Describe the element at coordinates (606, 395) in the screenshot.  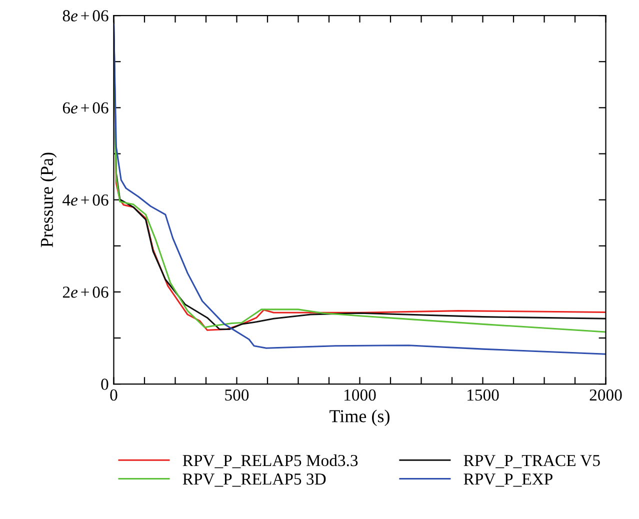
I see `x-tick-label: 2000` at that location.